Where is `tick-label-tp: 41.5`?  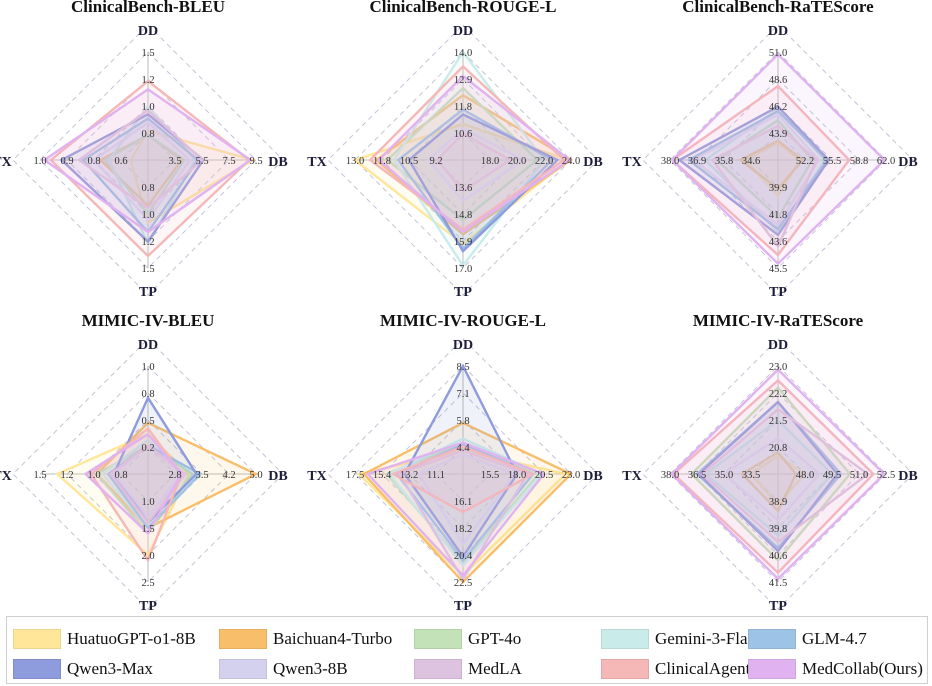
tick-label-tp: 41.5 is located at coordinates (778, 583).